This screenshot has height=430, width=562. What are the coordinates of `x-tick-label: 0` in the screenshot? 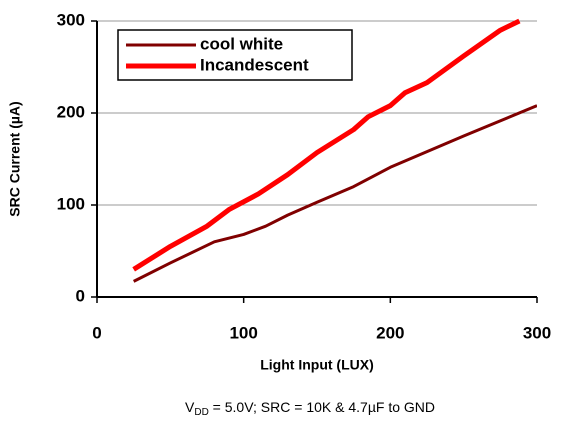 It's located at (96, 332).